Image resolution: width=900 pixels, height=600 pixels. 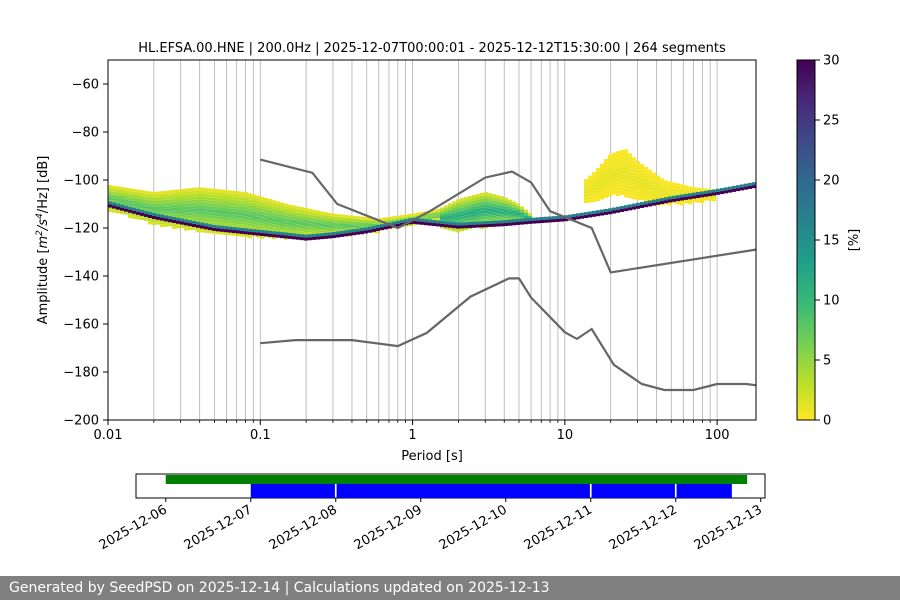 What do you see at coordinates (633, 491) in the screenshot?
I see `used-segment-bar` at bounding box center [633, 491].